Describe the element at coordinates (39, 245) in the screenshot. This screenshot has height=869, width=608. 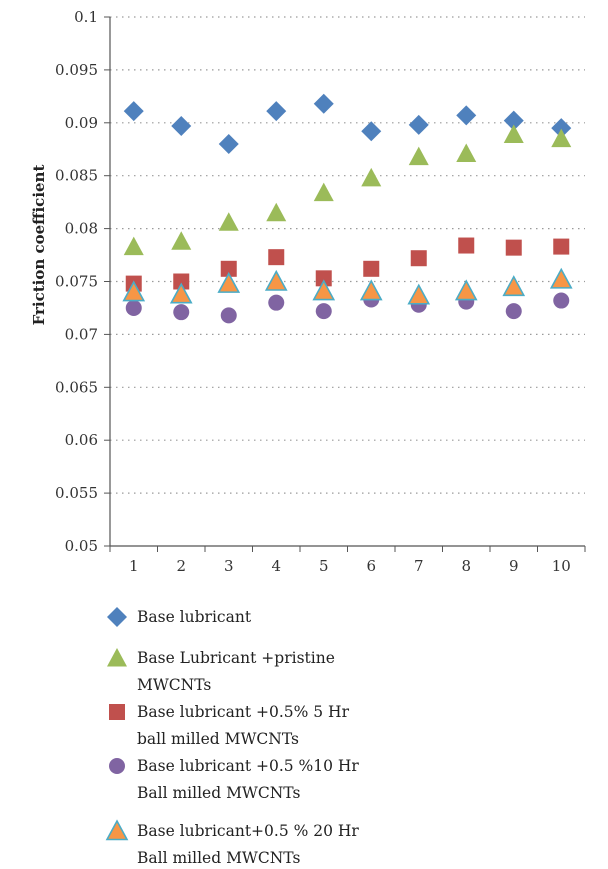
I see `y-axis-label: Friction coefficient` at that location.